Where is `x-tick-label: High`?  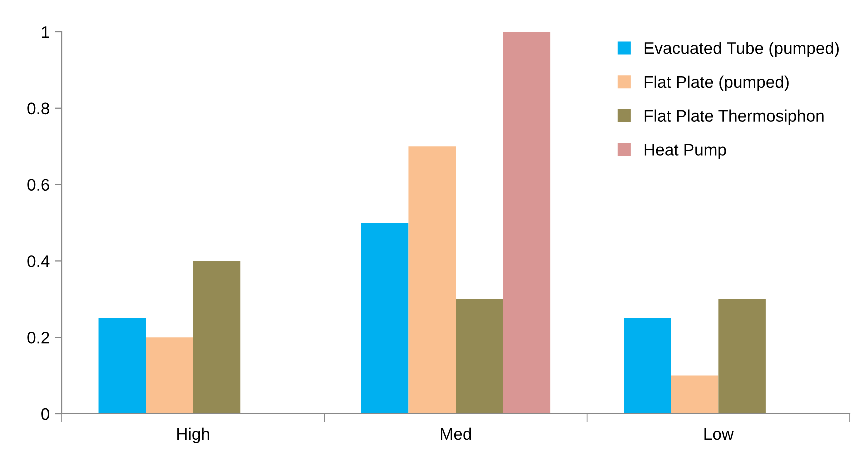
x-tick-label: High is located at coordinates (194, 436).